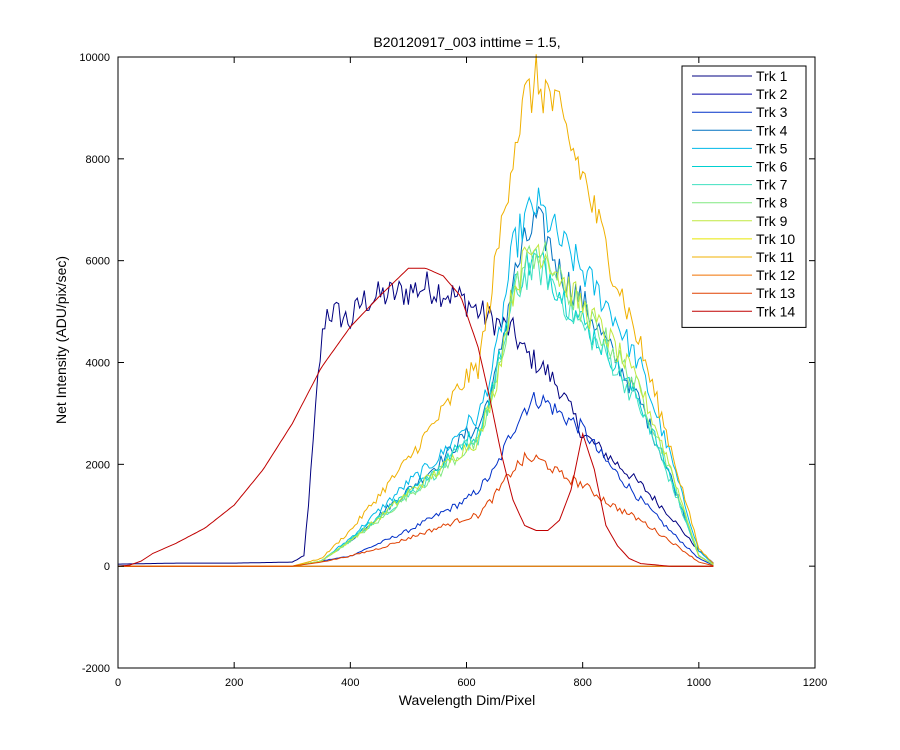 This screenshot has height=750, width=900. What do you see at coordinates (466, 42) in the screenshot?
I see `chart-title: B20120917_003 inttime = 1.5,` at bounding box center [466, 42].